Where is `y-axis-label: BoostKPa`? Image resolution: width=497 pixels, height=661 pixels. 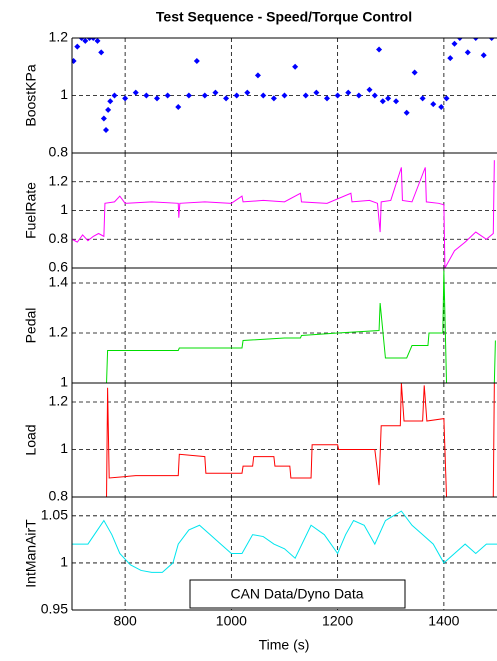 y-axis-label: BoostKPa is located at coordinates (31, 95).